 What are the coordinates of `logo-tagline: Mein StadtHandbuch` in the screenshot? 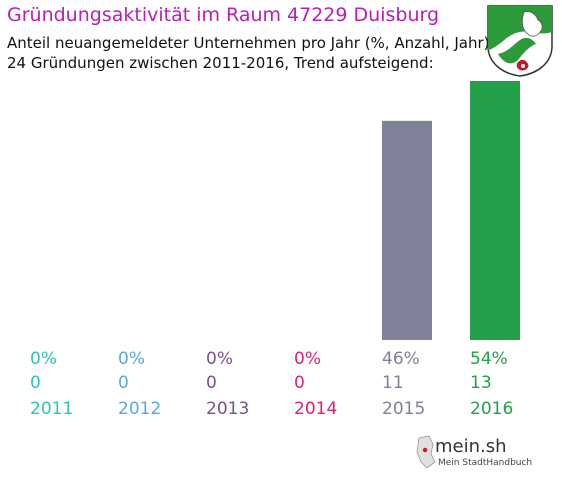 It's located at (485, 463).